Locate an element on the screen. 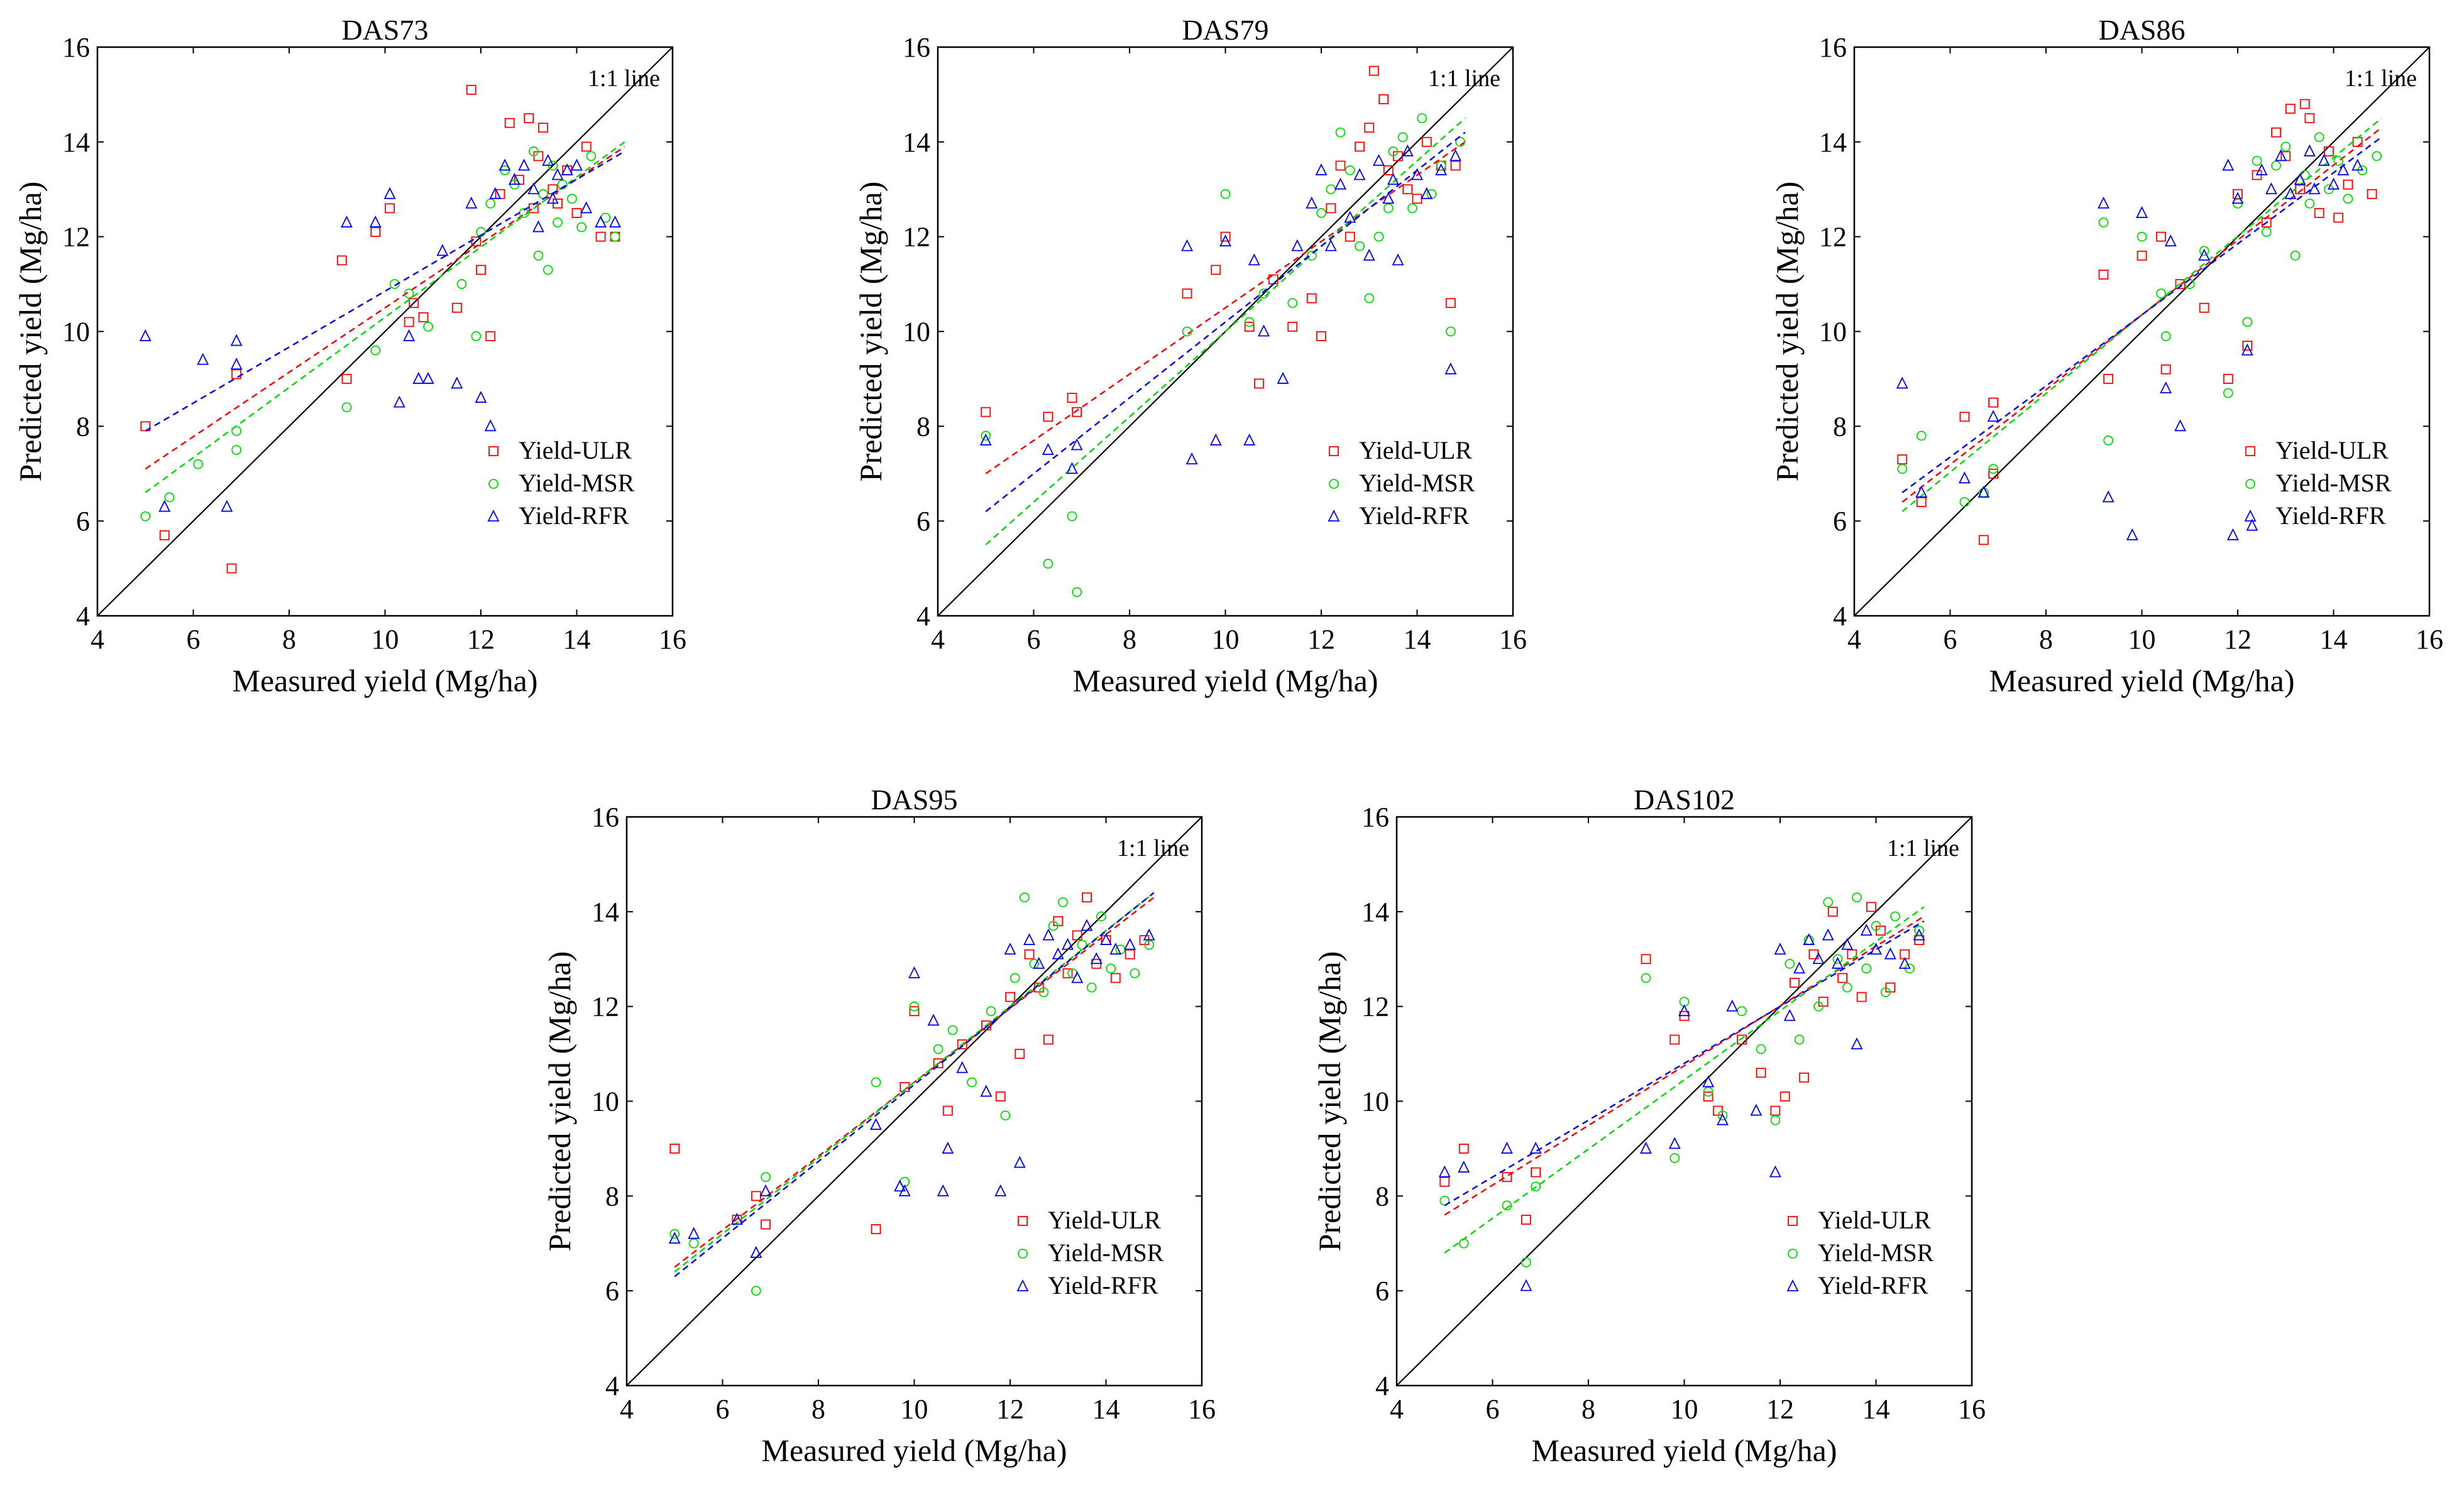 The height and width of the screenshot is (1488, 2464). y-tick-label: 16 is located at coordinates (1833, 47).